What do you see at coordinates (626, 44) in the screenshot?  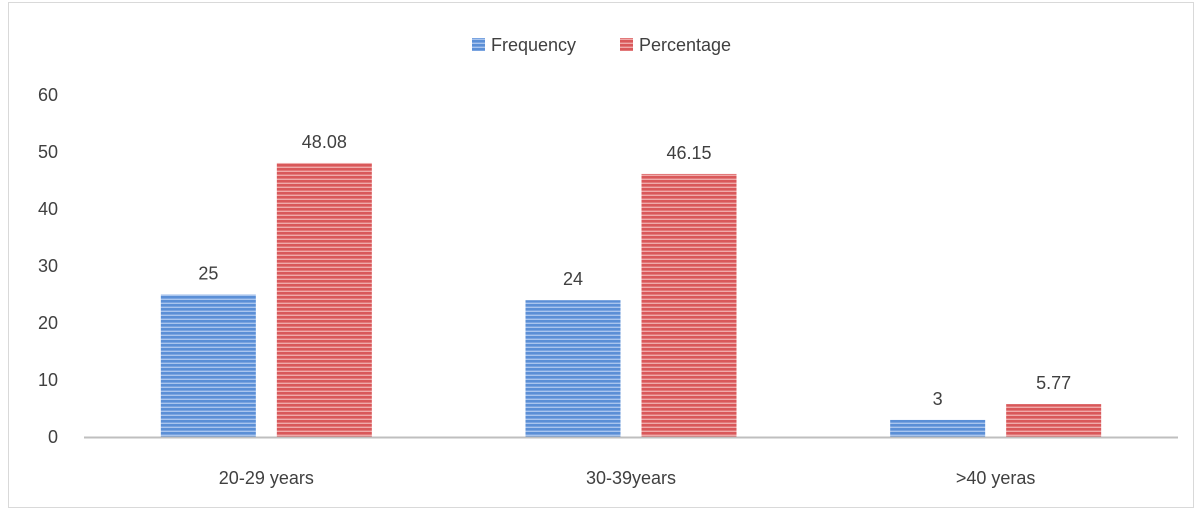 I see `legend-swatch-percentage` at bounding box center [626, 44].